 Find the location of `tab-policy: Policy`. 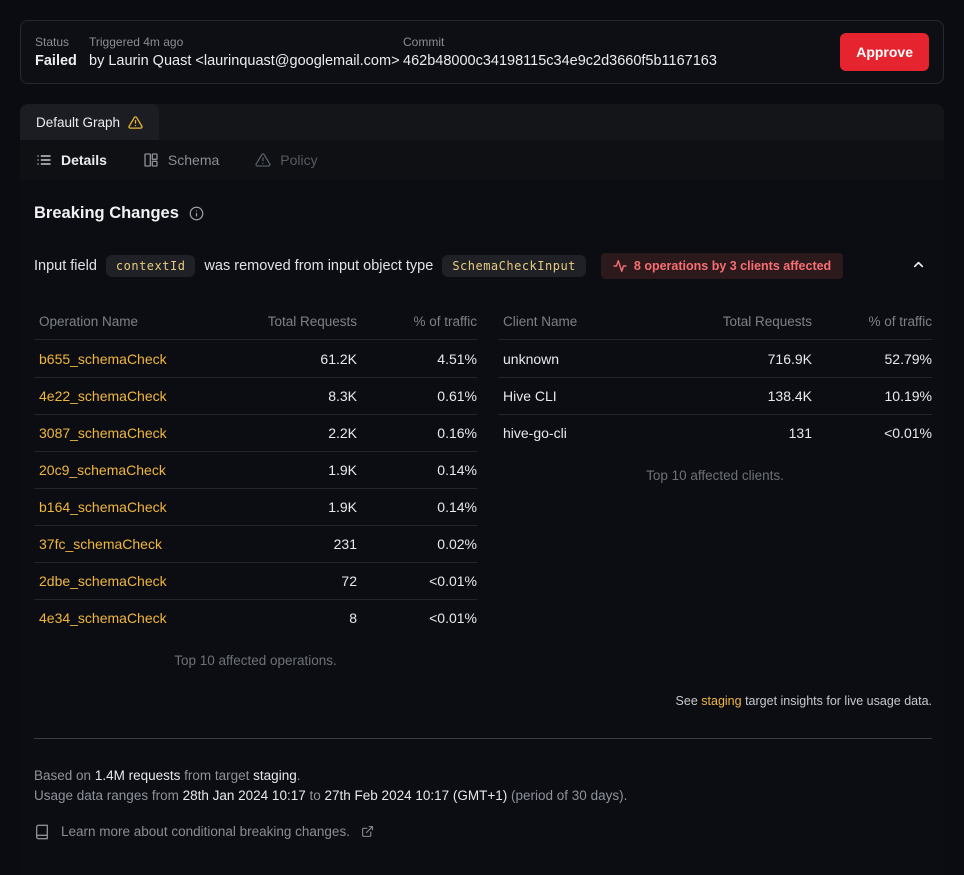

tab-policy: Policy is located at coordinates (286, 160).